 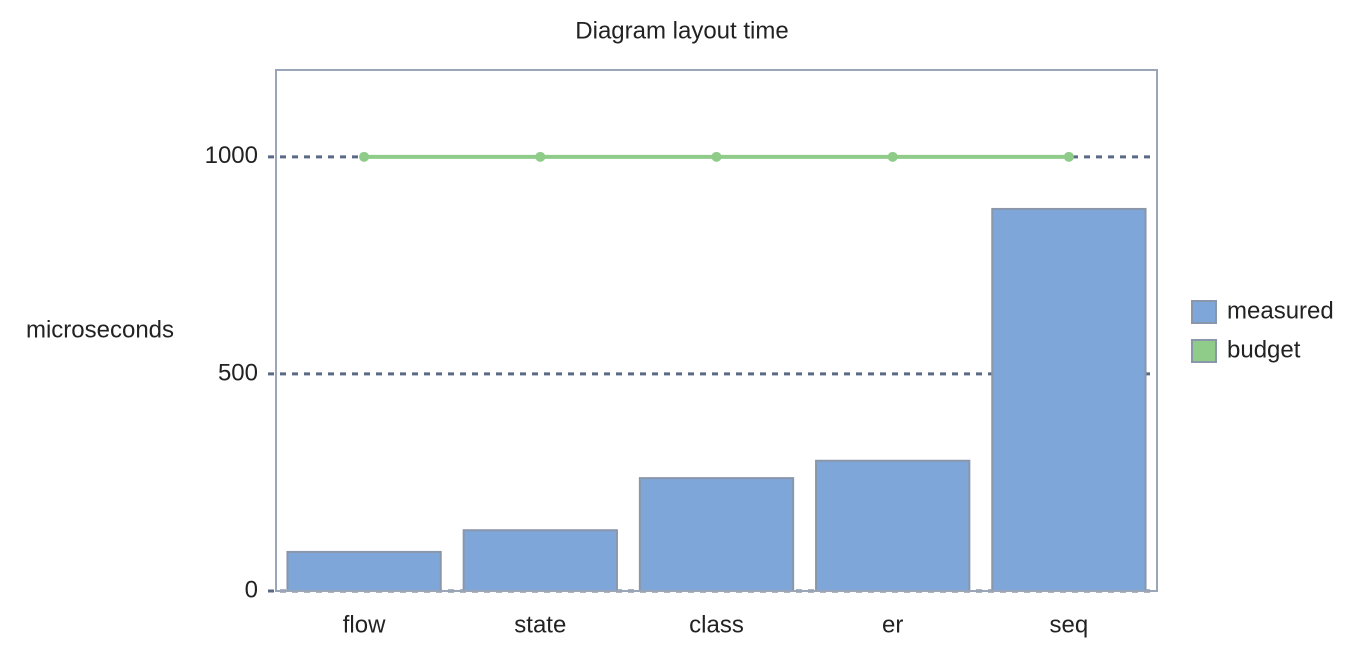 What do you see at coordinates (540, 624) in the screenshot?
I see `x-tick-label: state` at bounding box center [540, 624].